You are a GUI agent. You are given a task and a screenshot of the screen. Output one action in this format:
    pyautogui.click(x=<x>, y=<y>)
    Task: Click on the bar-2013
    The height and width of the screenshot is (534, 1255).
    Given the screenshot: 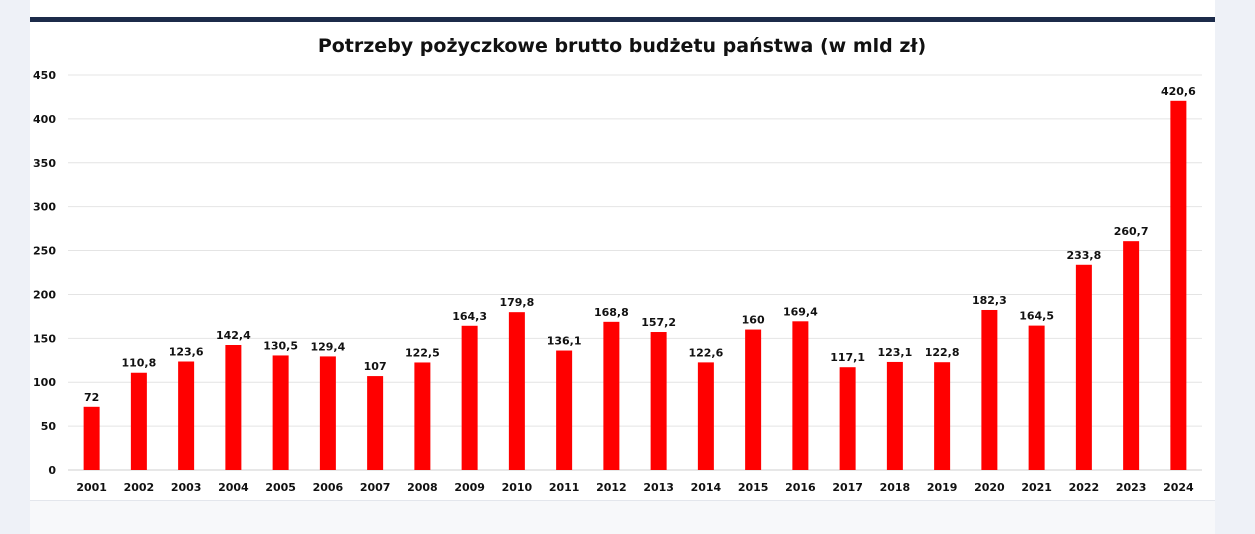 What is the action you would take?
    pyautogui.click(x=658, y=401)
    